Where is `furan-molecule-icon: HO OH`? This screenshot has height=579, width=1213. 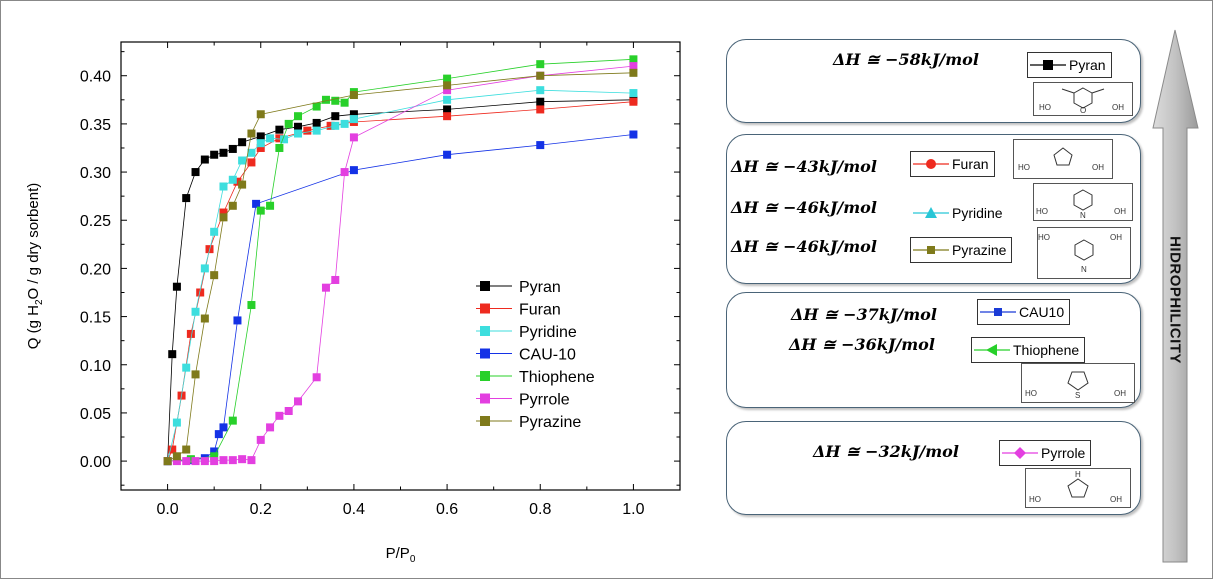 furan-molecule-icon: HO OH is located at coordinates (1063, 159).